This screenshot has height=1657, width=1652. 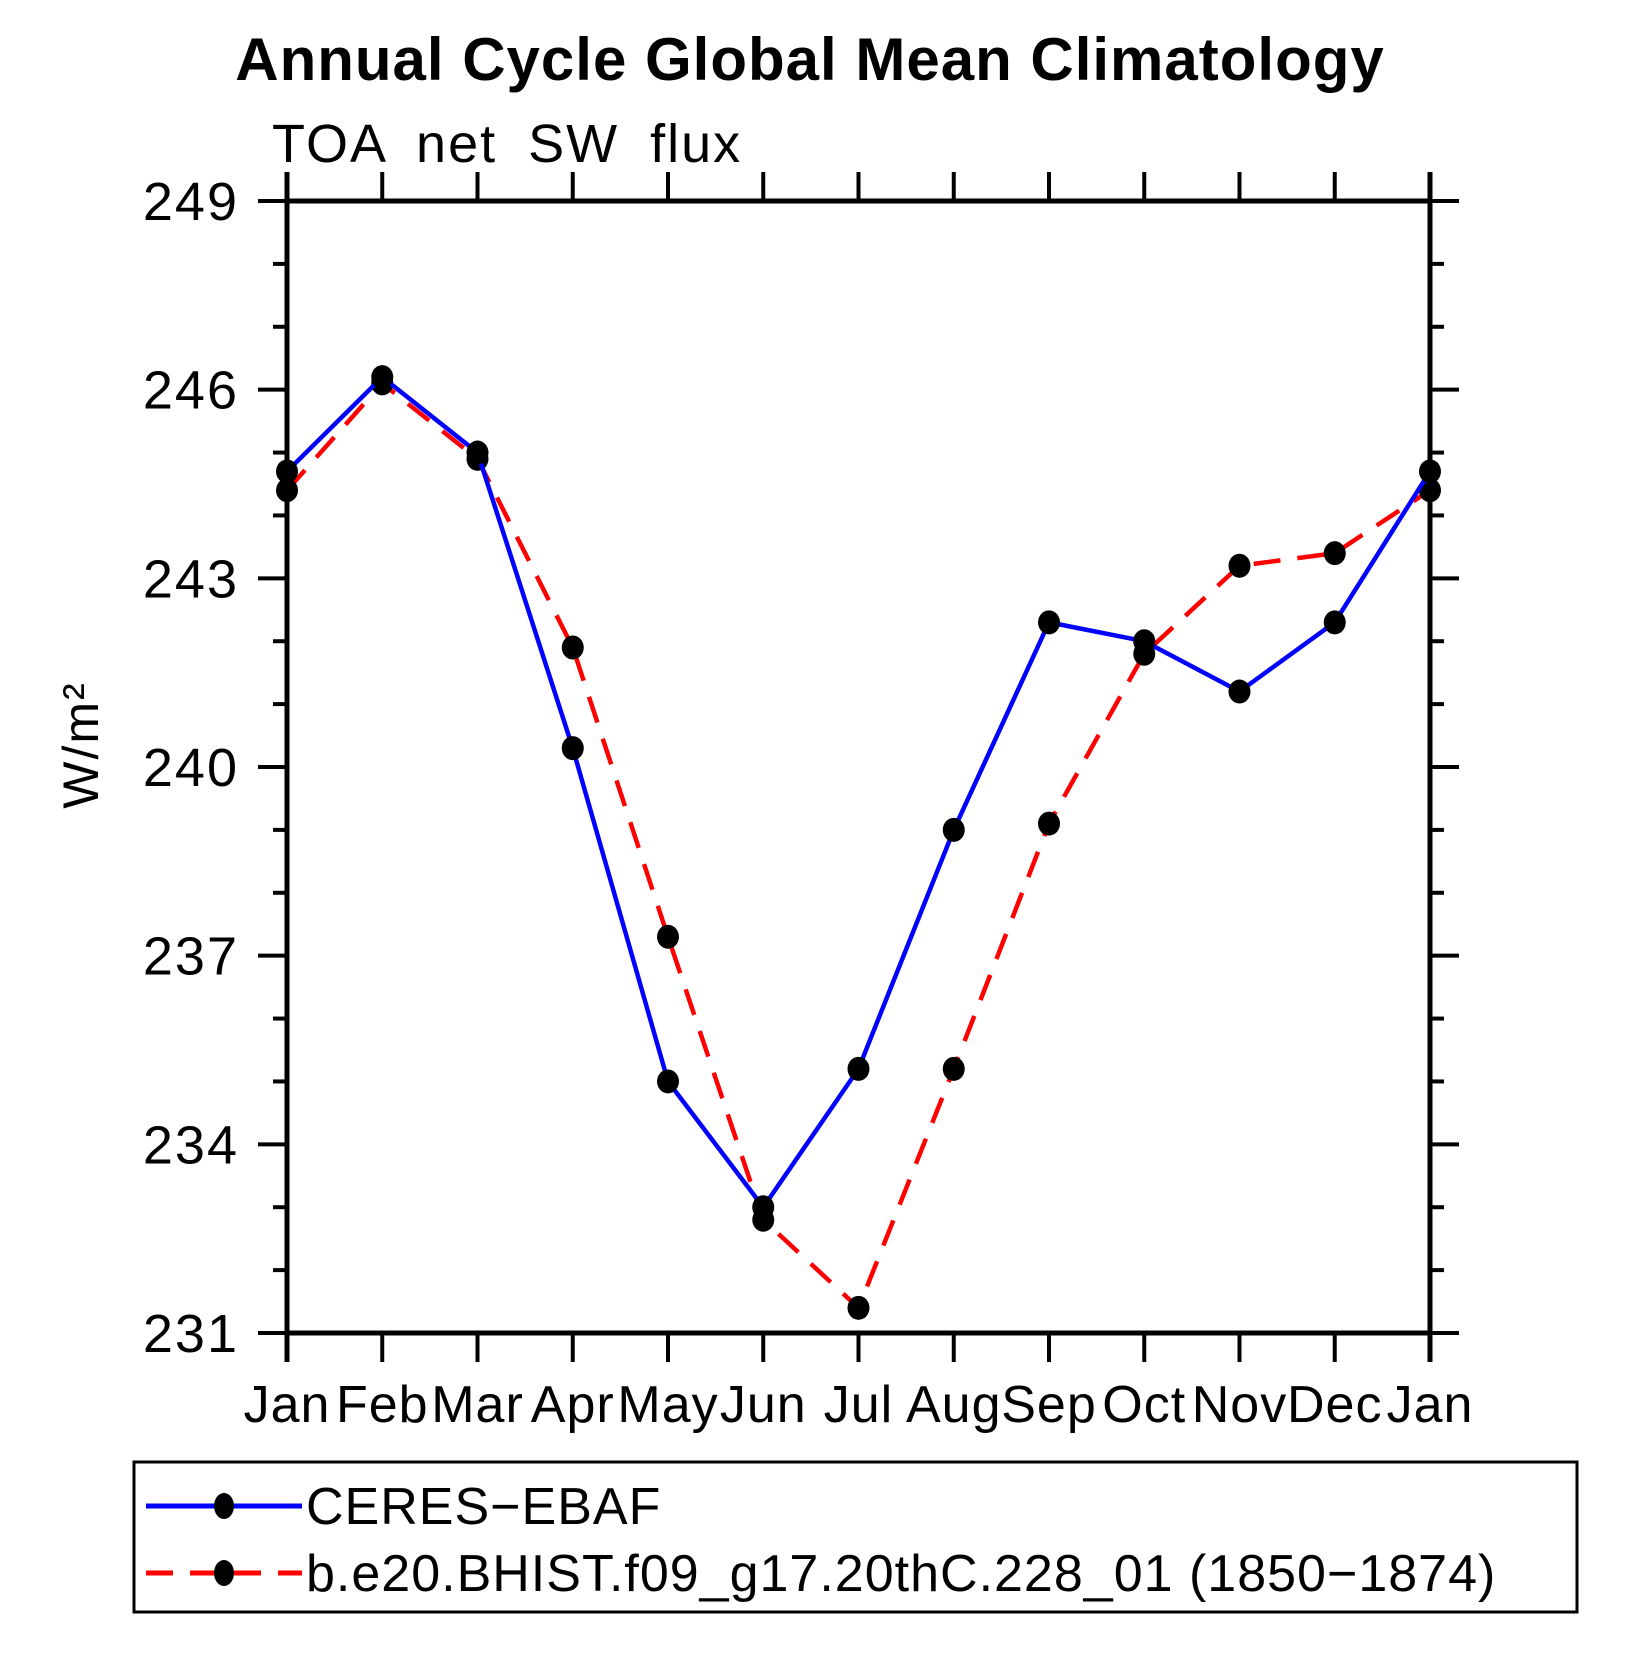 I want to click on y-tick-label: 231, so click(x=191, y=1334).